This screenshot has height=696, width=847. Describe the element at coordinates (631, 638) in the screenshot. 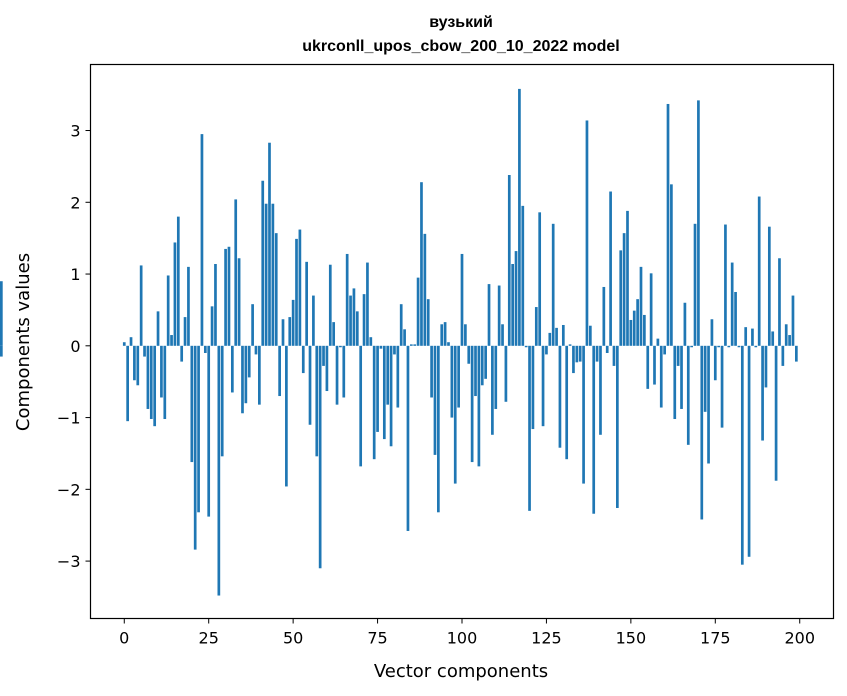

I see `x-tick-label: 150` at that location.